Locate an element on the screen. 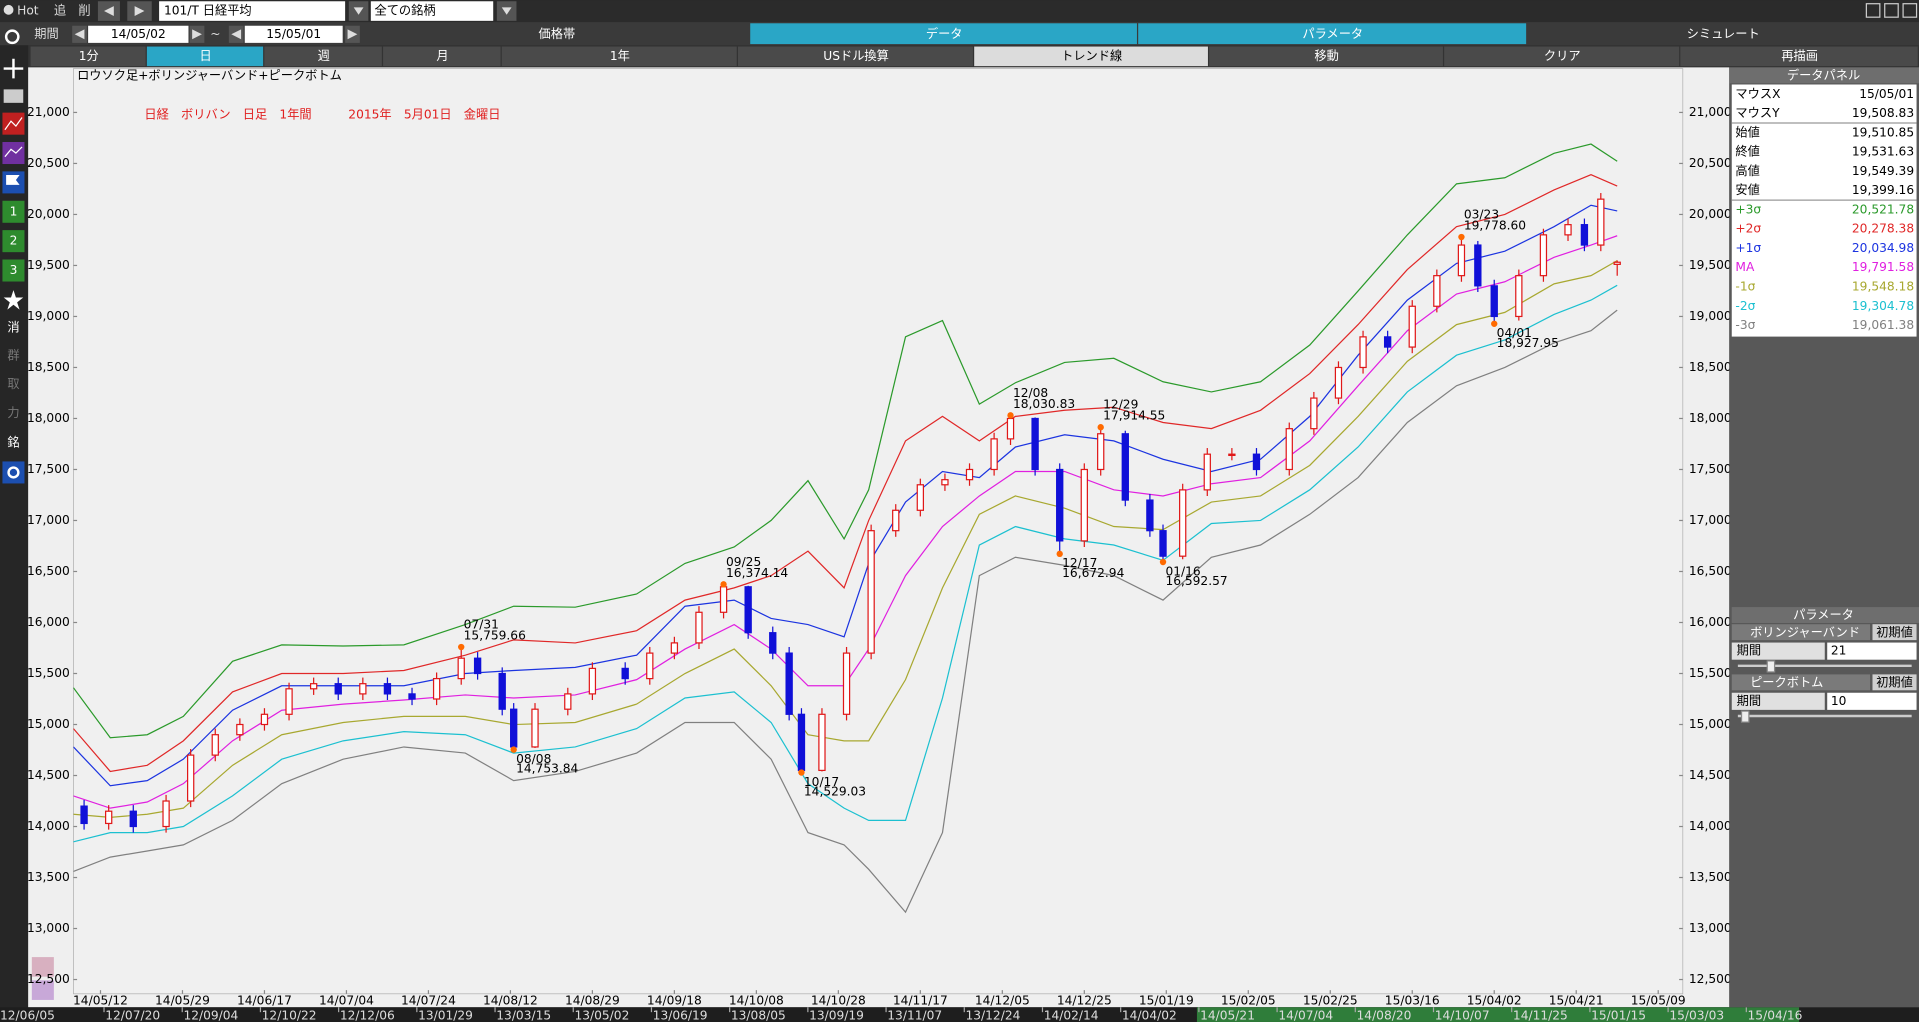 The height and width of the screenshot is (1022, 1919). param-label: 期間 is located at coordinates (1749, 701).